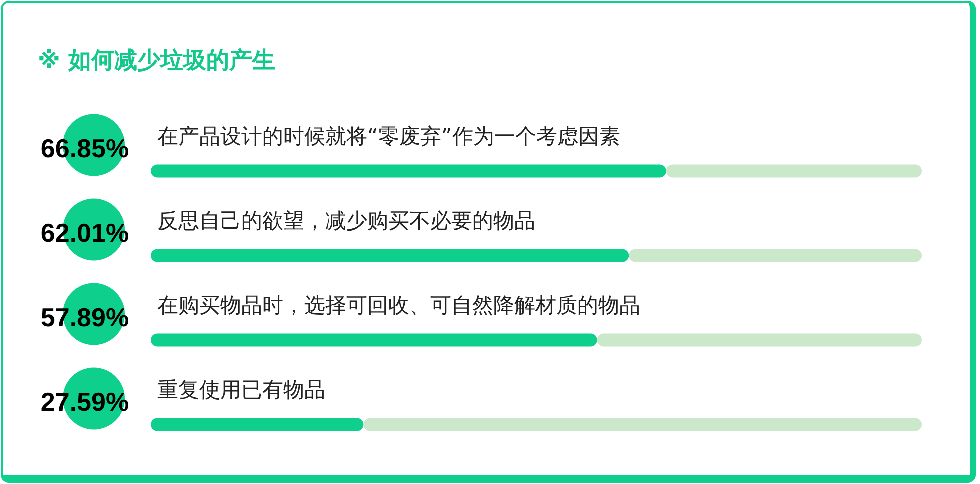 This screenshot has width=980, height=484. What do you see at coordinates (157, 61) in the screenshot?
I see `chart-title: ※ 如何减少垃圾的产生` at bounding box center [157, 61].